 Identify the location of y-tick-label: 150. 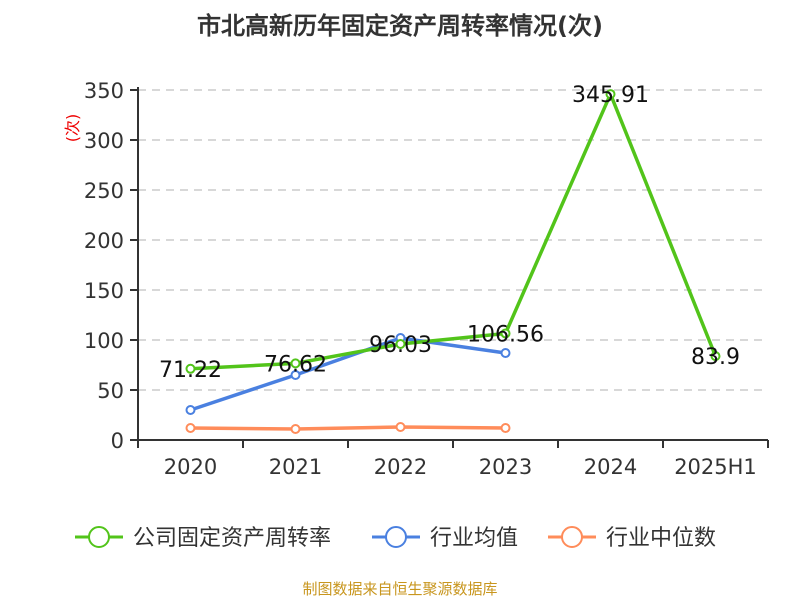
(104, 291).